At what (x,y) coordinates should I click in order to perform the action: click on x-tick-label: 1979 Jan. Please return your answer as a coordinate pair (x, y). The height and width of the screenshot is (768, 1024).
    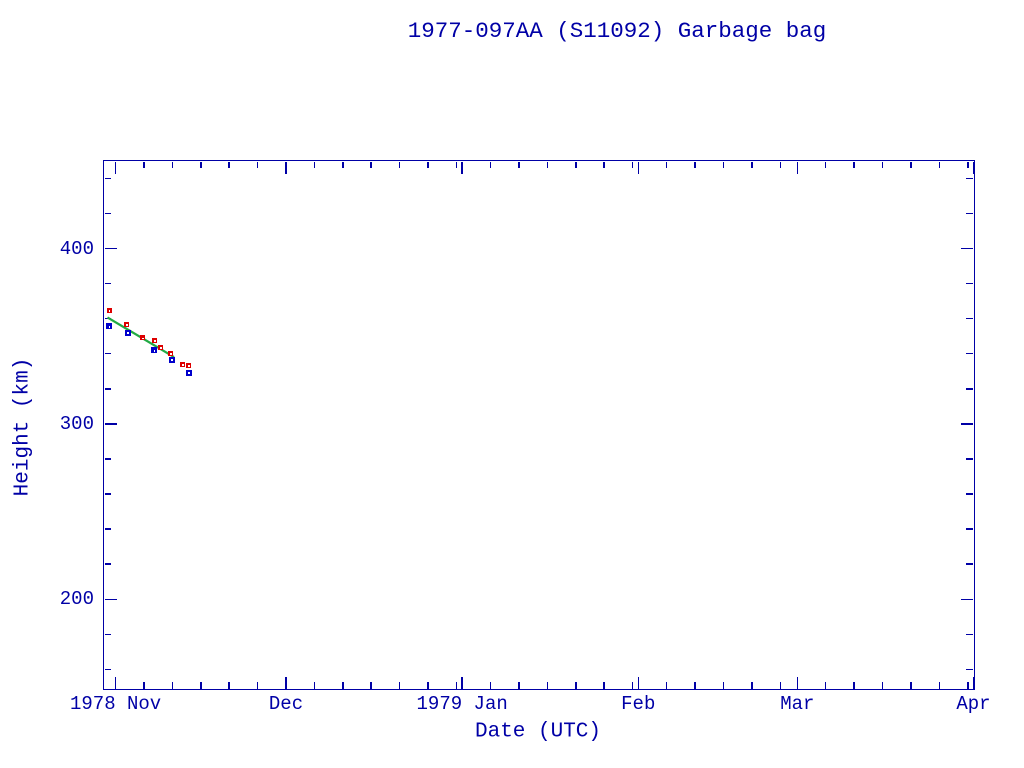
    Looking at the image, I should click on (462, 703).